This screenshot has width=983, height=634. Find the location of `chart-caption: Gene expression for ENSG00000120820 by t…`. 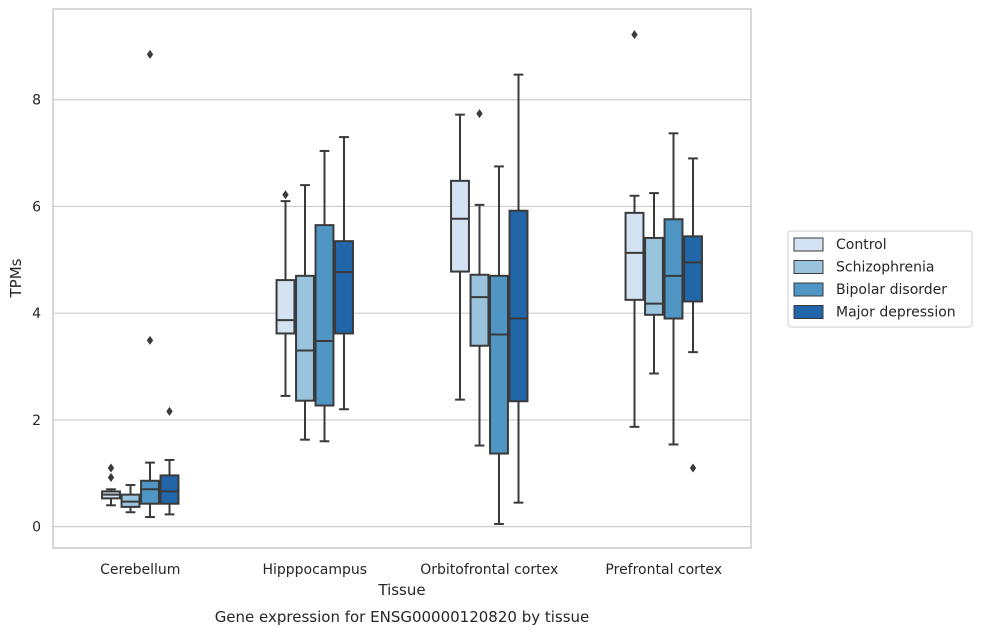

chart-caption: Gene expression for ENSG00000120820 by t… is located at coordinates (402, 617).